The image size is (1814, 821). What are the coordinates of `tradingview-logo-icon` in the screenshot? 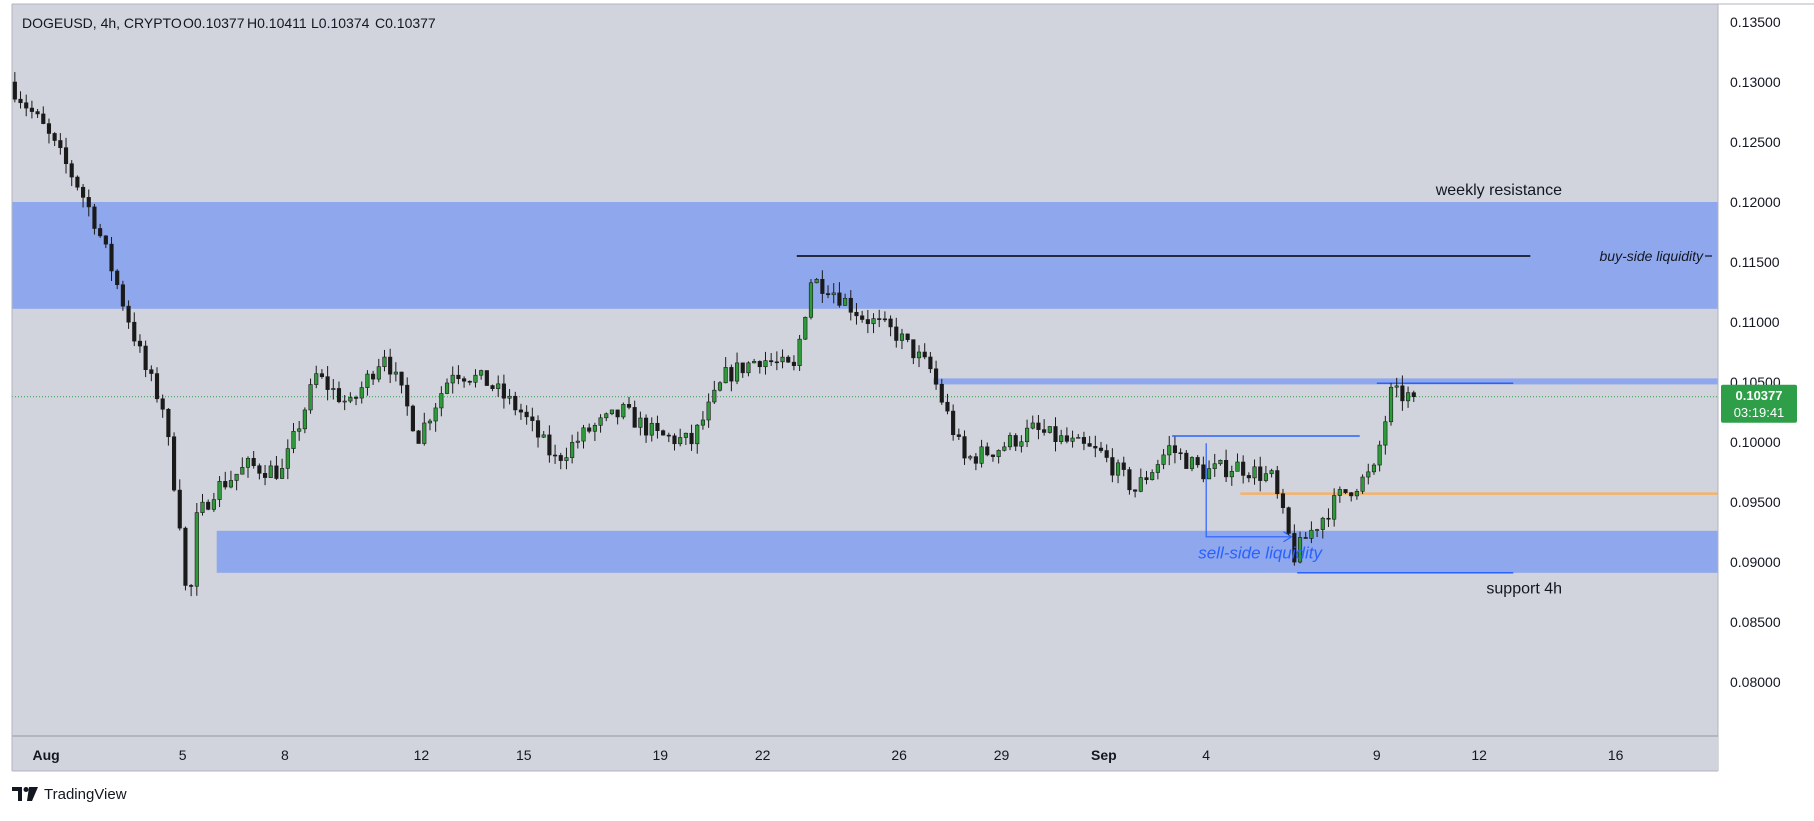 It's located at (25, 794).